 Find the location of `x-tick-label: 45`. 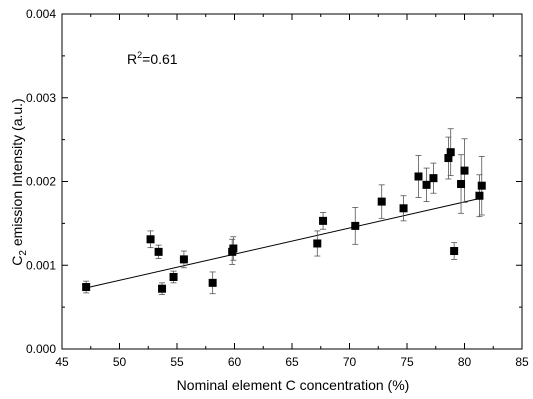

x-tick-label: 45 is located at coordinates (62, 362).